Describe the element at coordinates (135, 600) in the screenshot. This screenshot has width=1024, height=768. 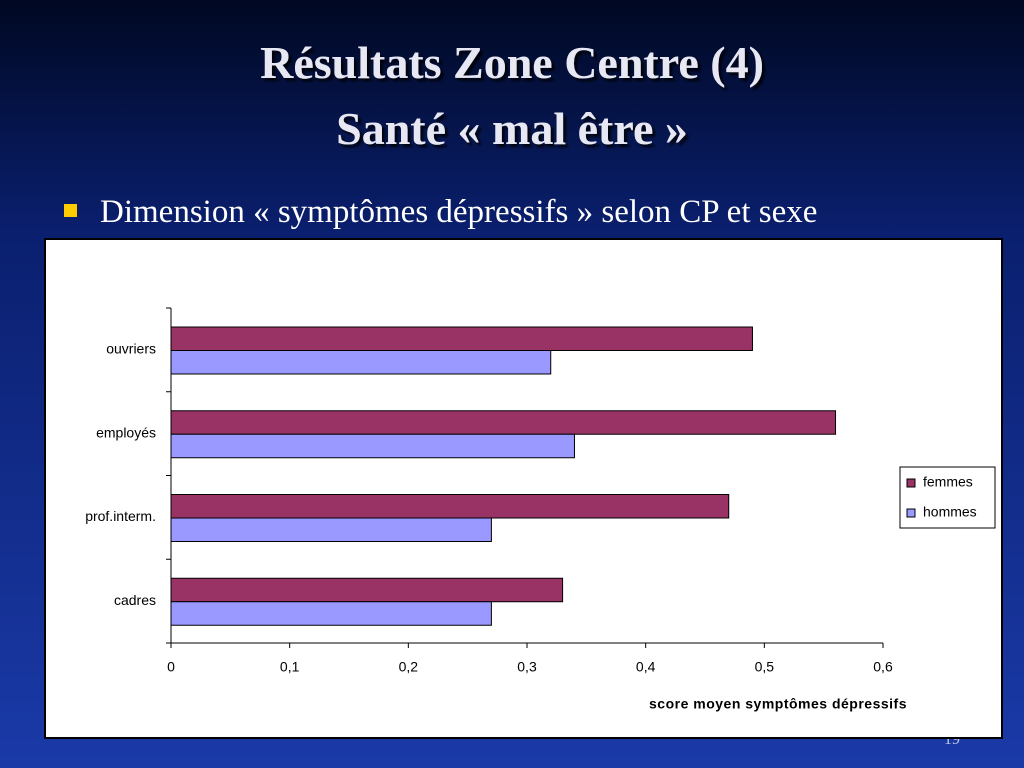
I see `y-tick-label: cadres` at that location.